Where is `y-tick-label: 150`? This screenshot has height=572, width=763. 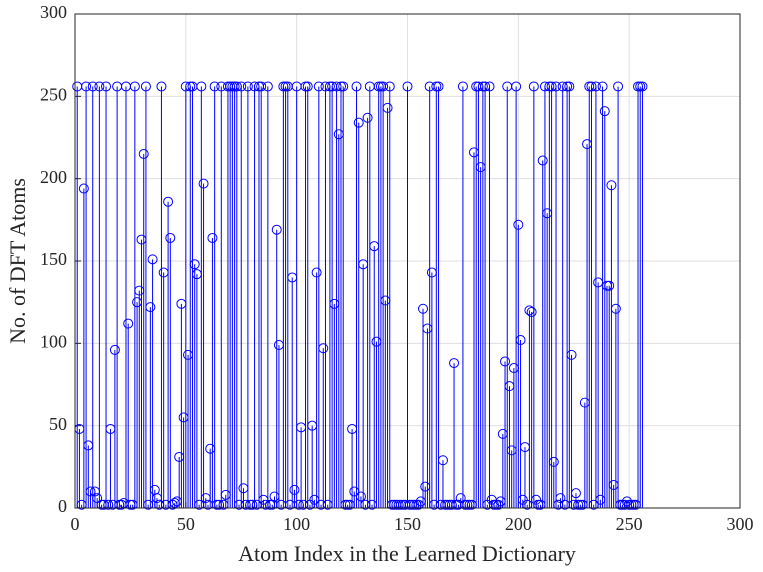
y-tick-label: 150 is located at coordinates (53, 259).